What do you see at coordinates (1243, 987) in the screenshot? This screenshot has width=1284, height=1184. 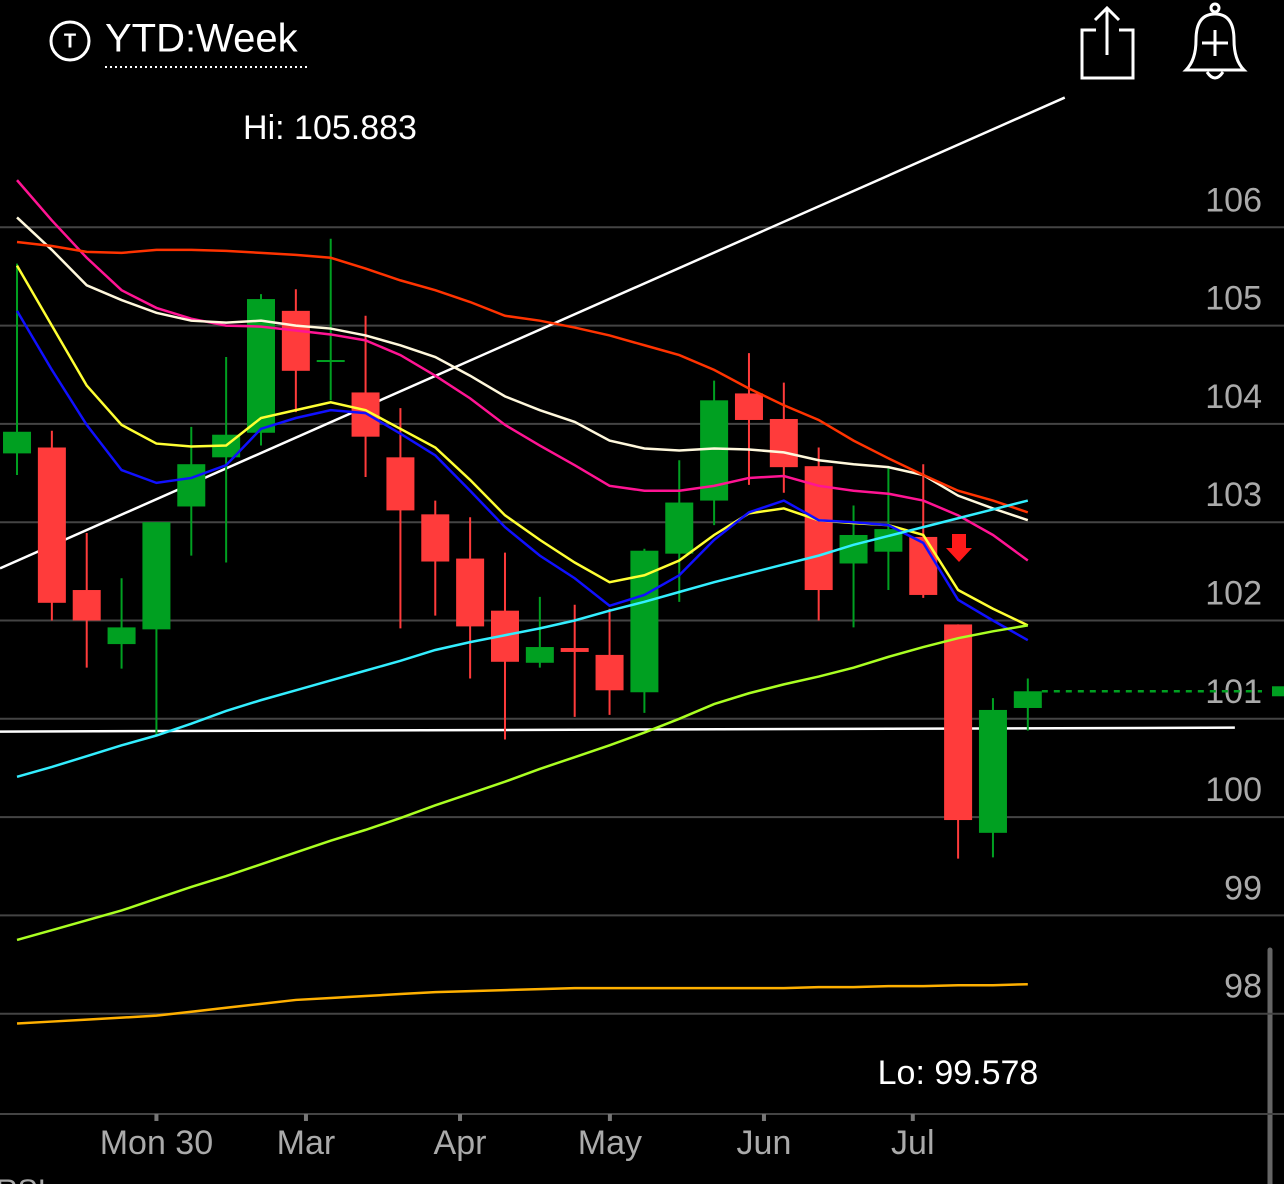 I see `y-tick-label: 98` at bounding box center [1243, 987].